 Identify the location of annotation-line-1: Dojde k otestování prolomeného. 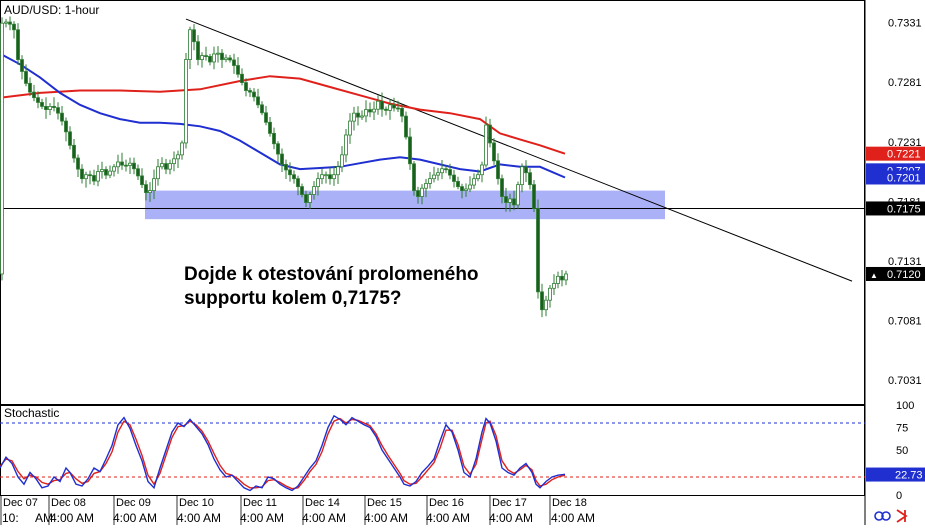
(331, 274).